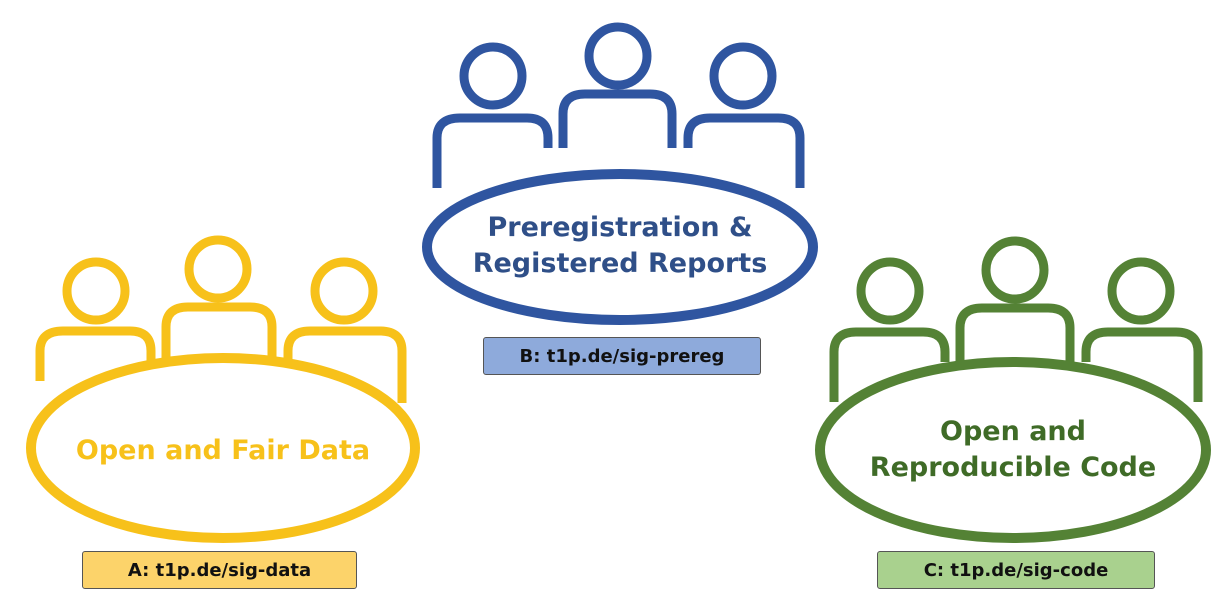 Image resolution: width=1227 pixels, height=595 pixels. Describe the element at coordinates (219, 570) in the screenshot. I see `link-badge-data: A: t1p.de/sig-data` at that location.